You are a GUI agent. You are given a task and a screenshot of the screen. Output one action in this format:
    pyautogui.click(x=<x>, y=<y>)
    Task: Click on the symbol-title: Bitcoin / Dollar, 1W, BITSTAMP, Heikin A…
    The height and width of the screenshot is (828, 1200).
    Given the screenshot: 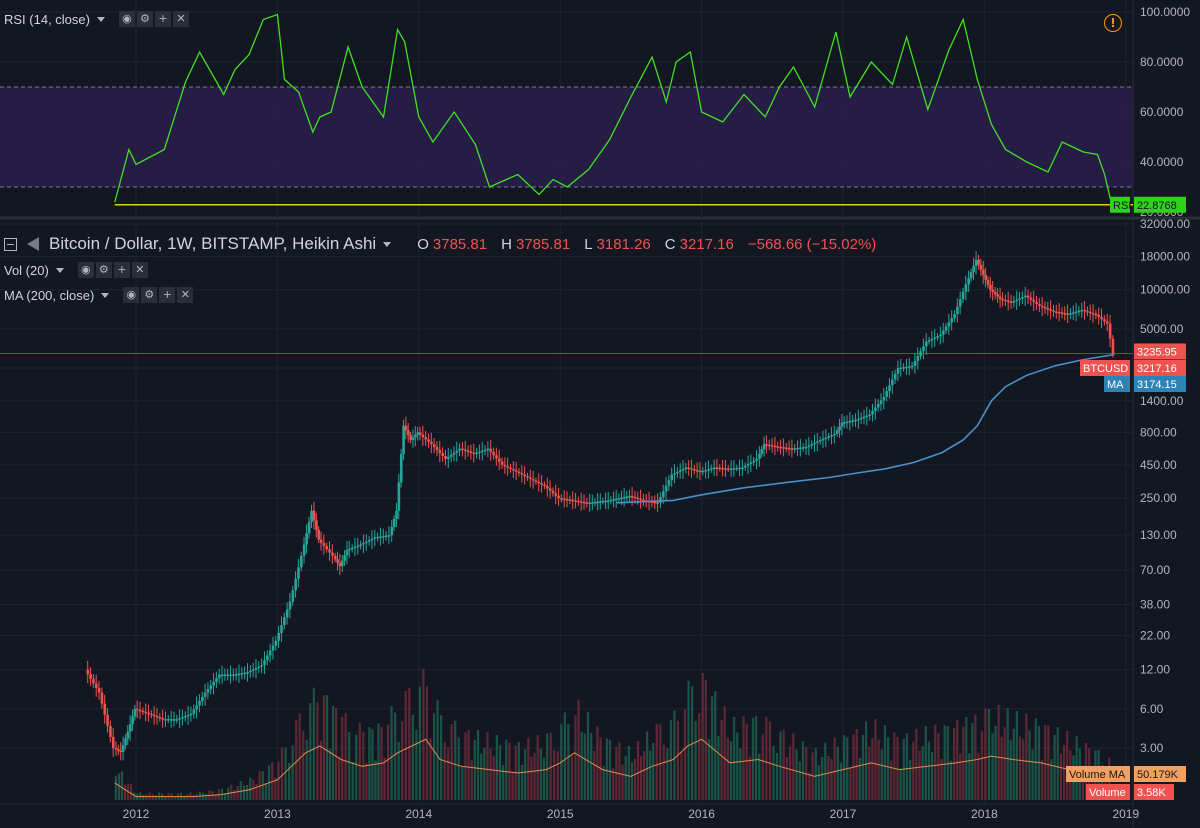 What is the action you would take?
    pyautogui.click(x=213, y=243)
    